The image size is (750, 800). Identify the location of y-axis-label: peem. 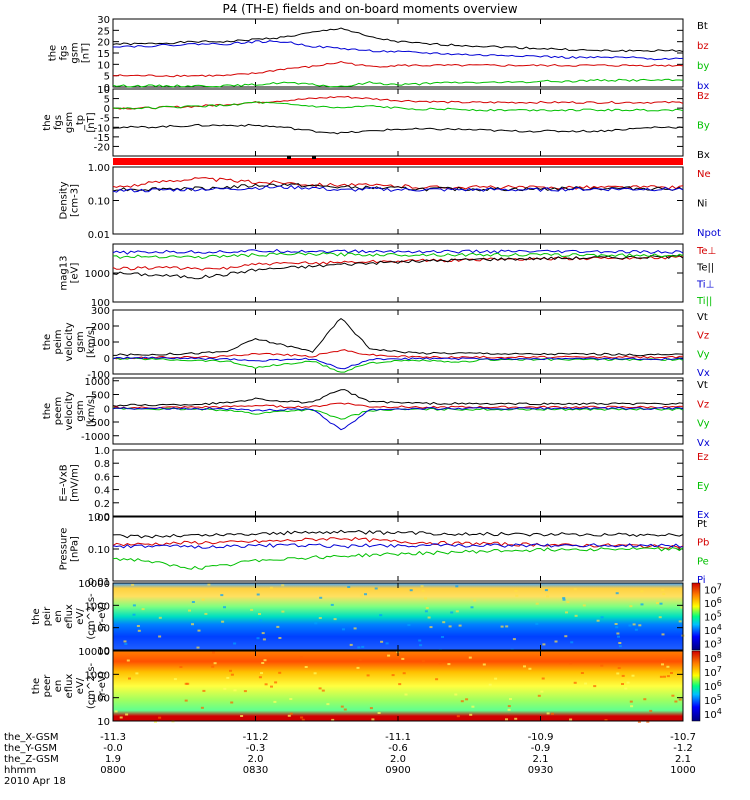
(58, 411).